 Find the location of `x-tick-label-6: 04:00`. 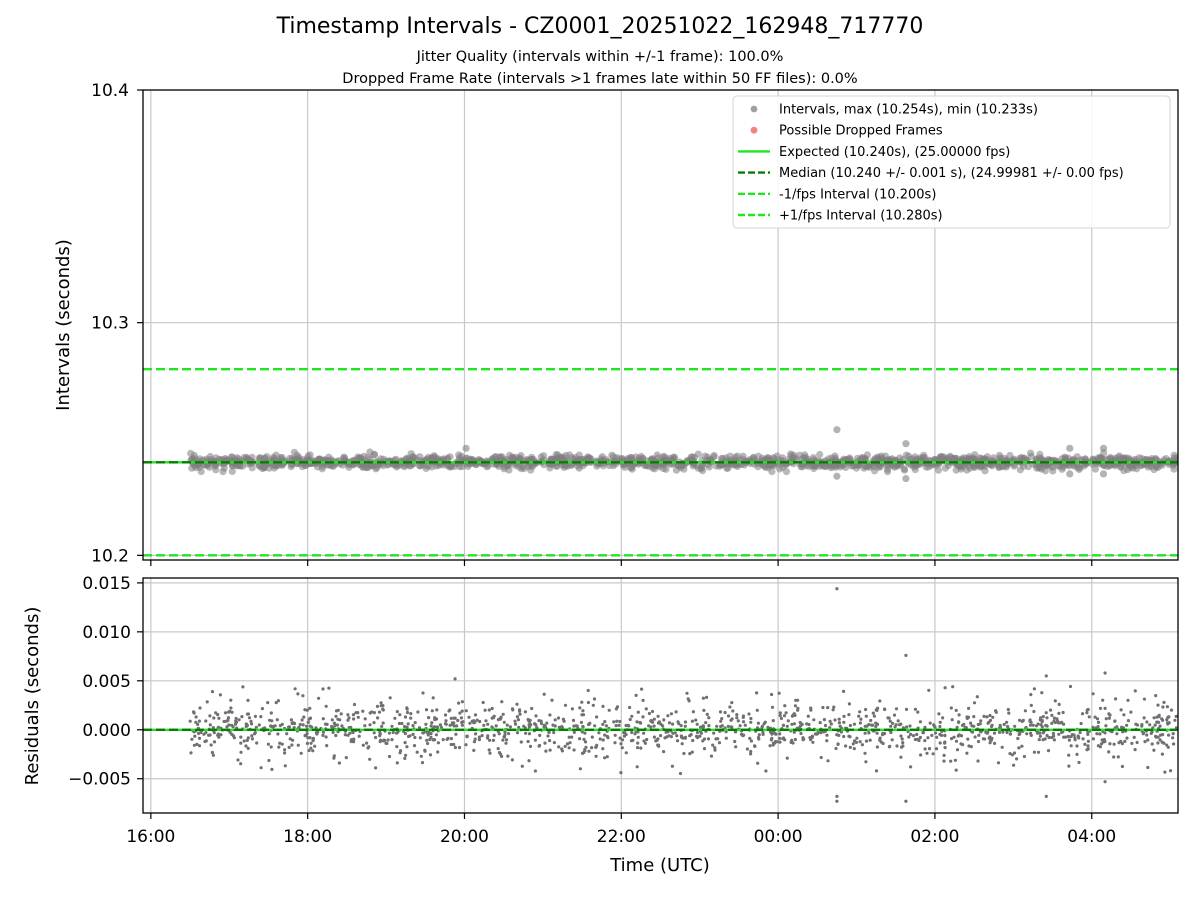

x-tick-label-6: 04:00 is located at coordinates (1091, 837).